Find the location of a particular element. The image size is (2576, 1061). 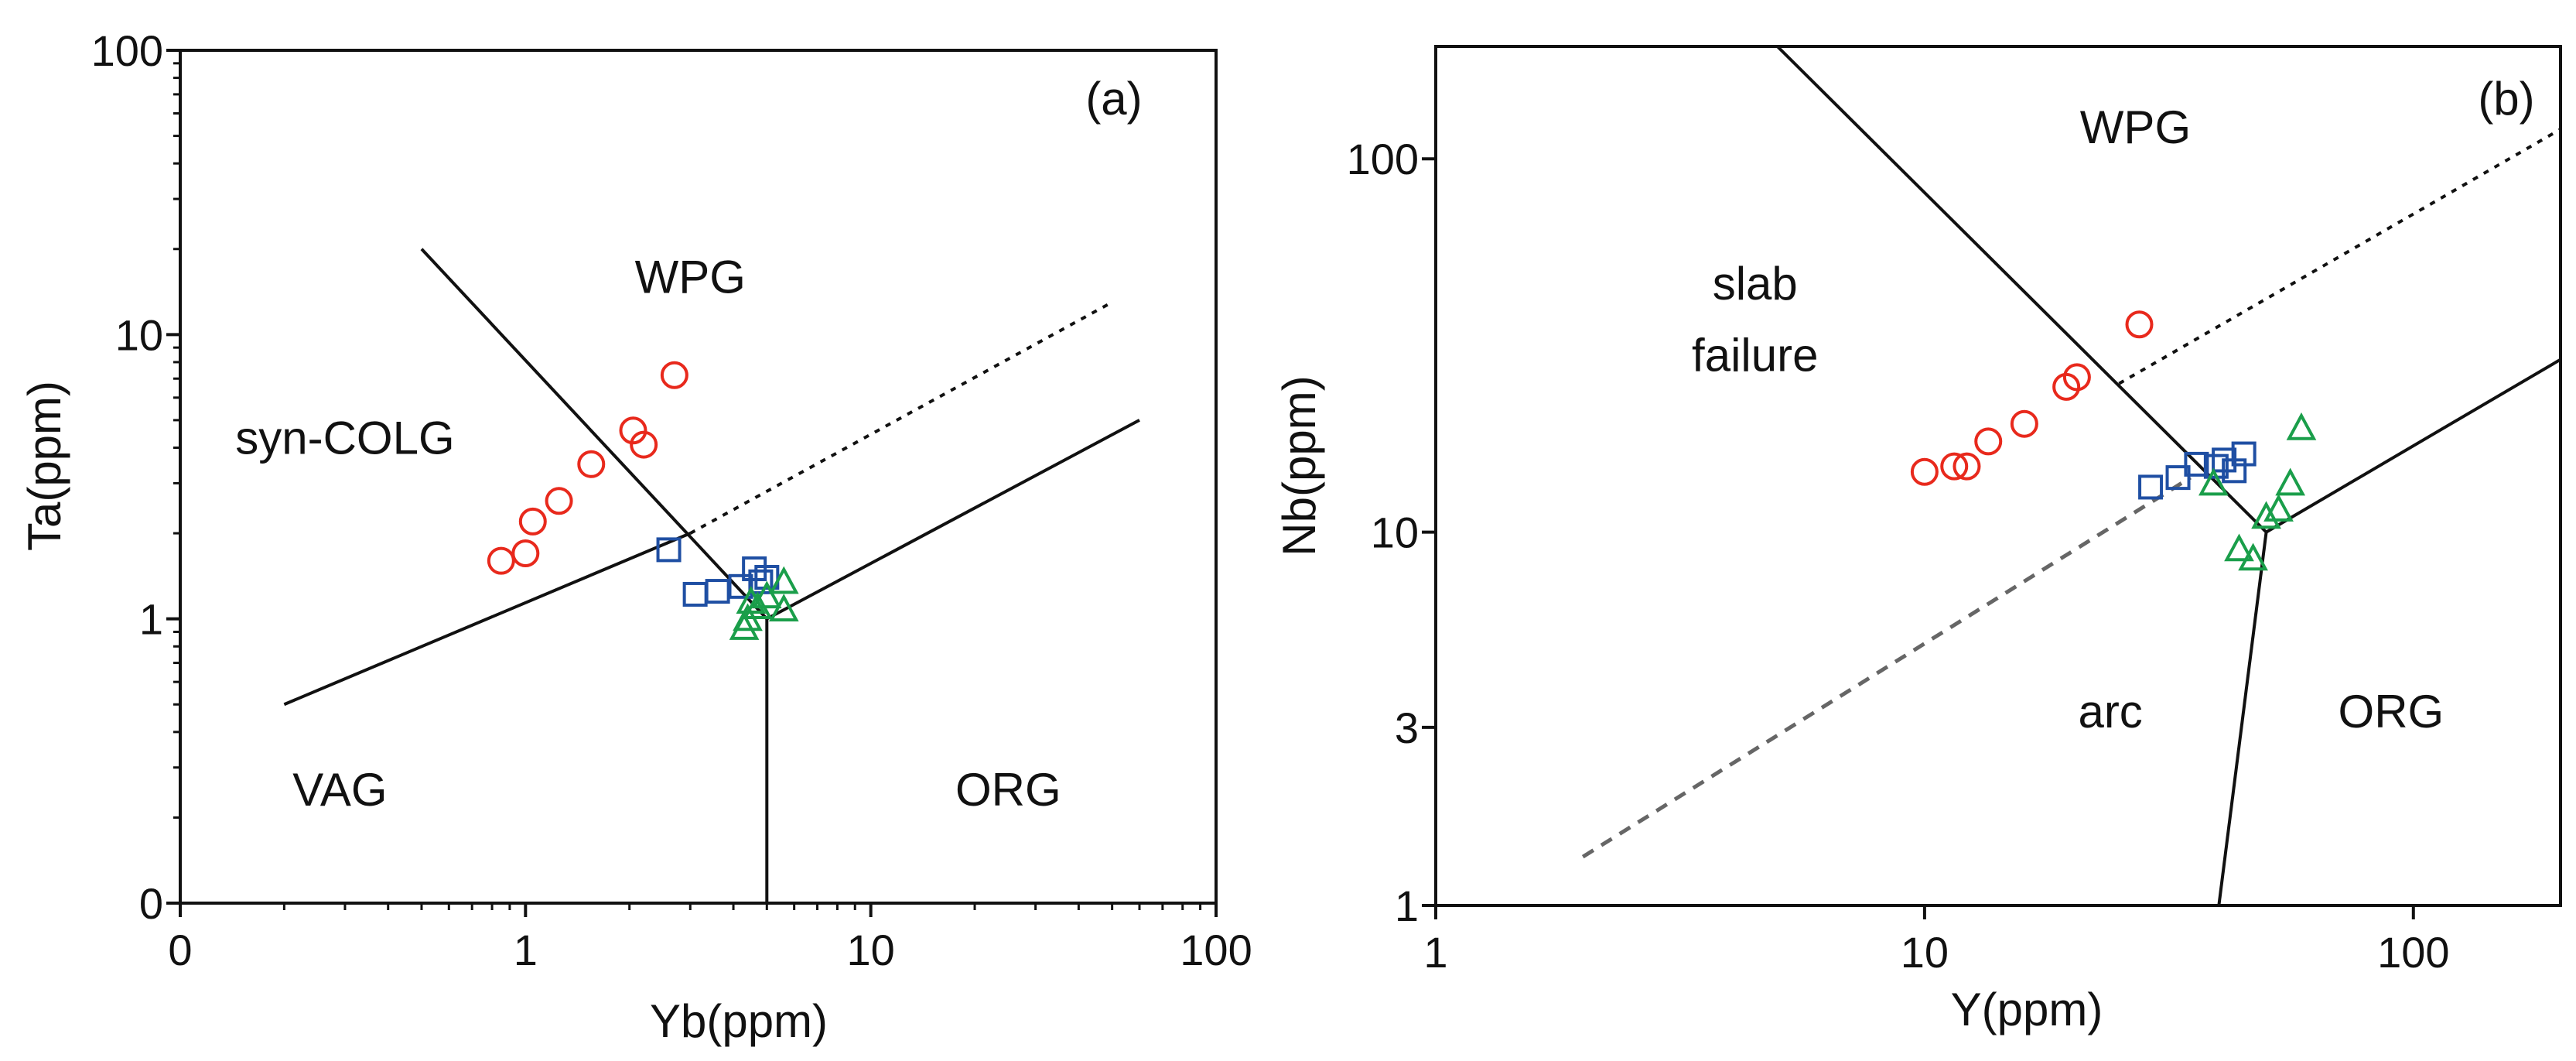

panel-a-x-tick-label: 10 is located at coordinates (871, 950).